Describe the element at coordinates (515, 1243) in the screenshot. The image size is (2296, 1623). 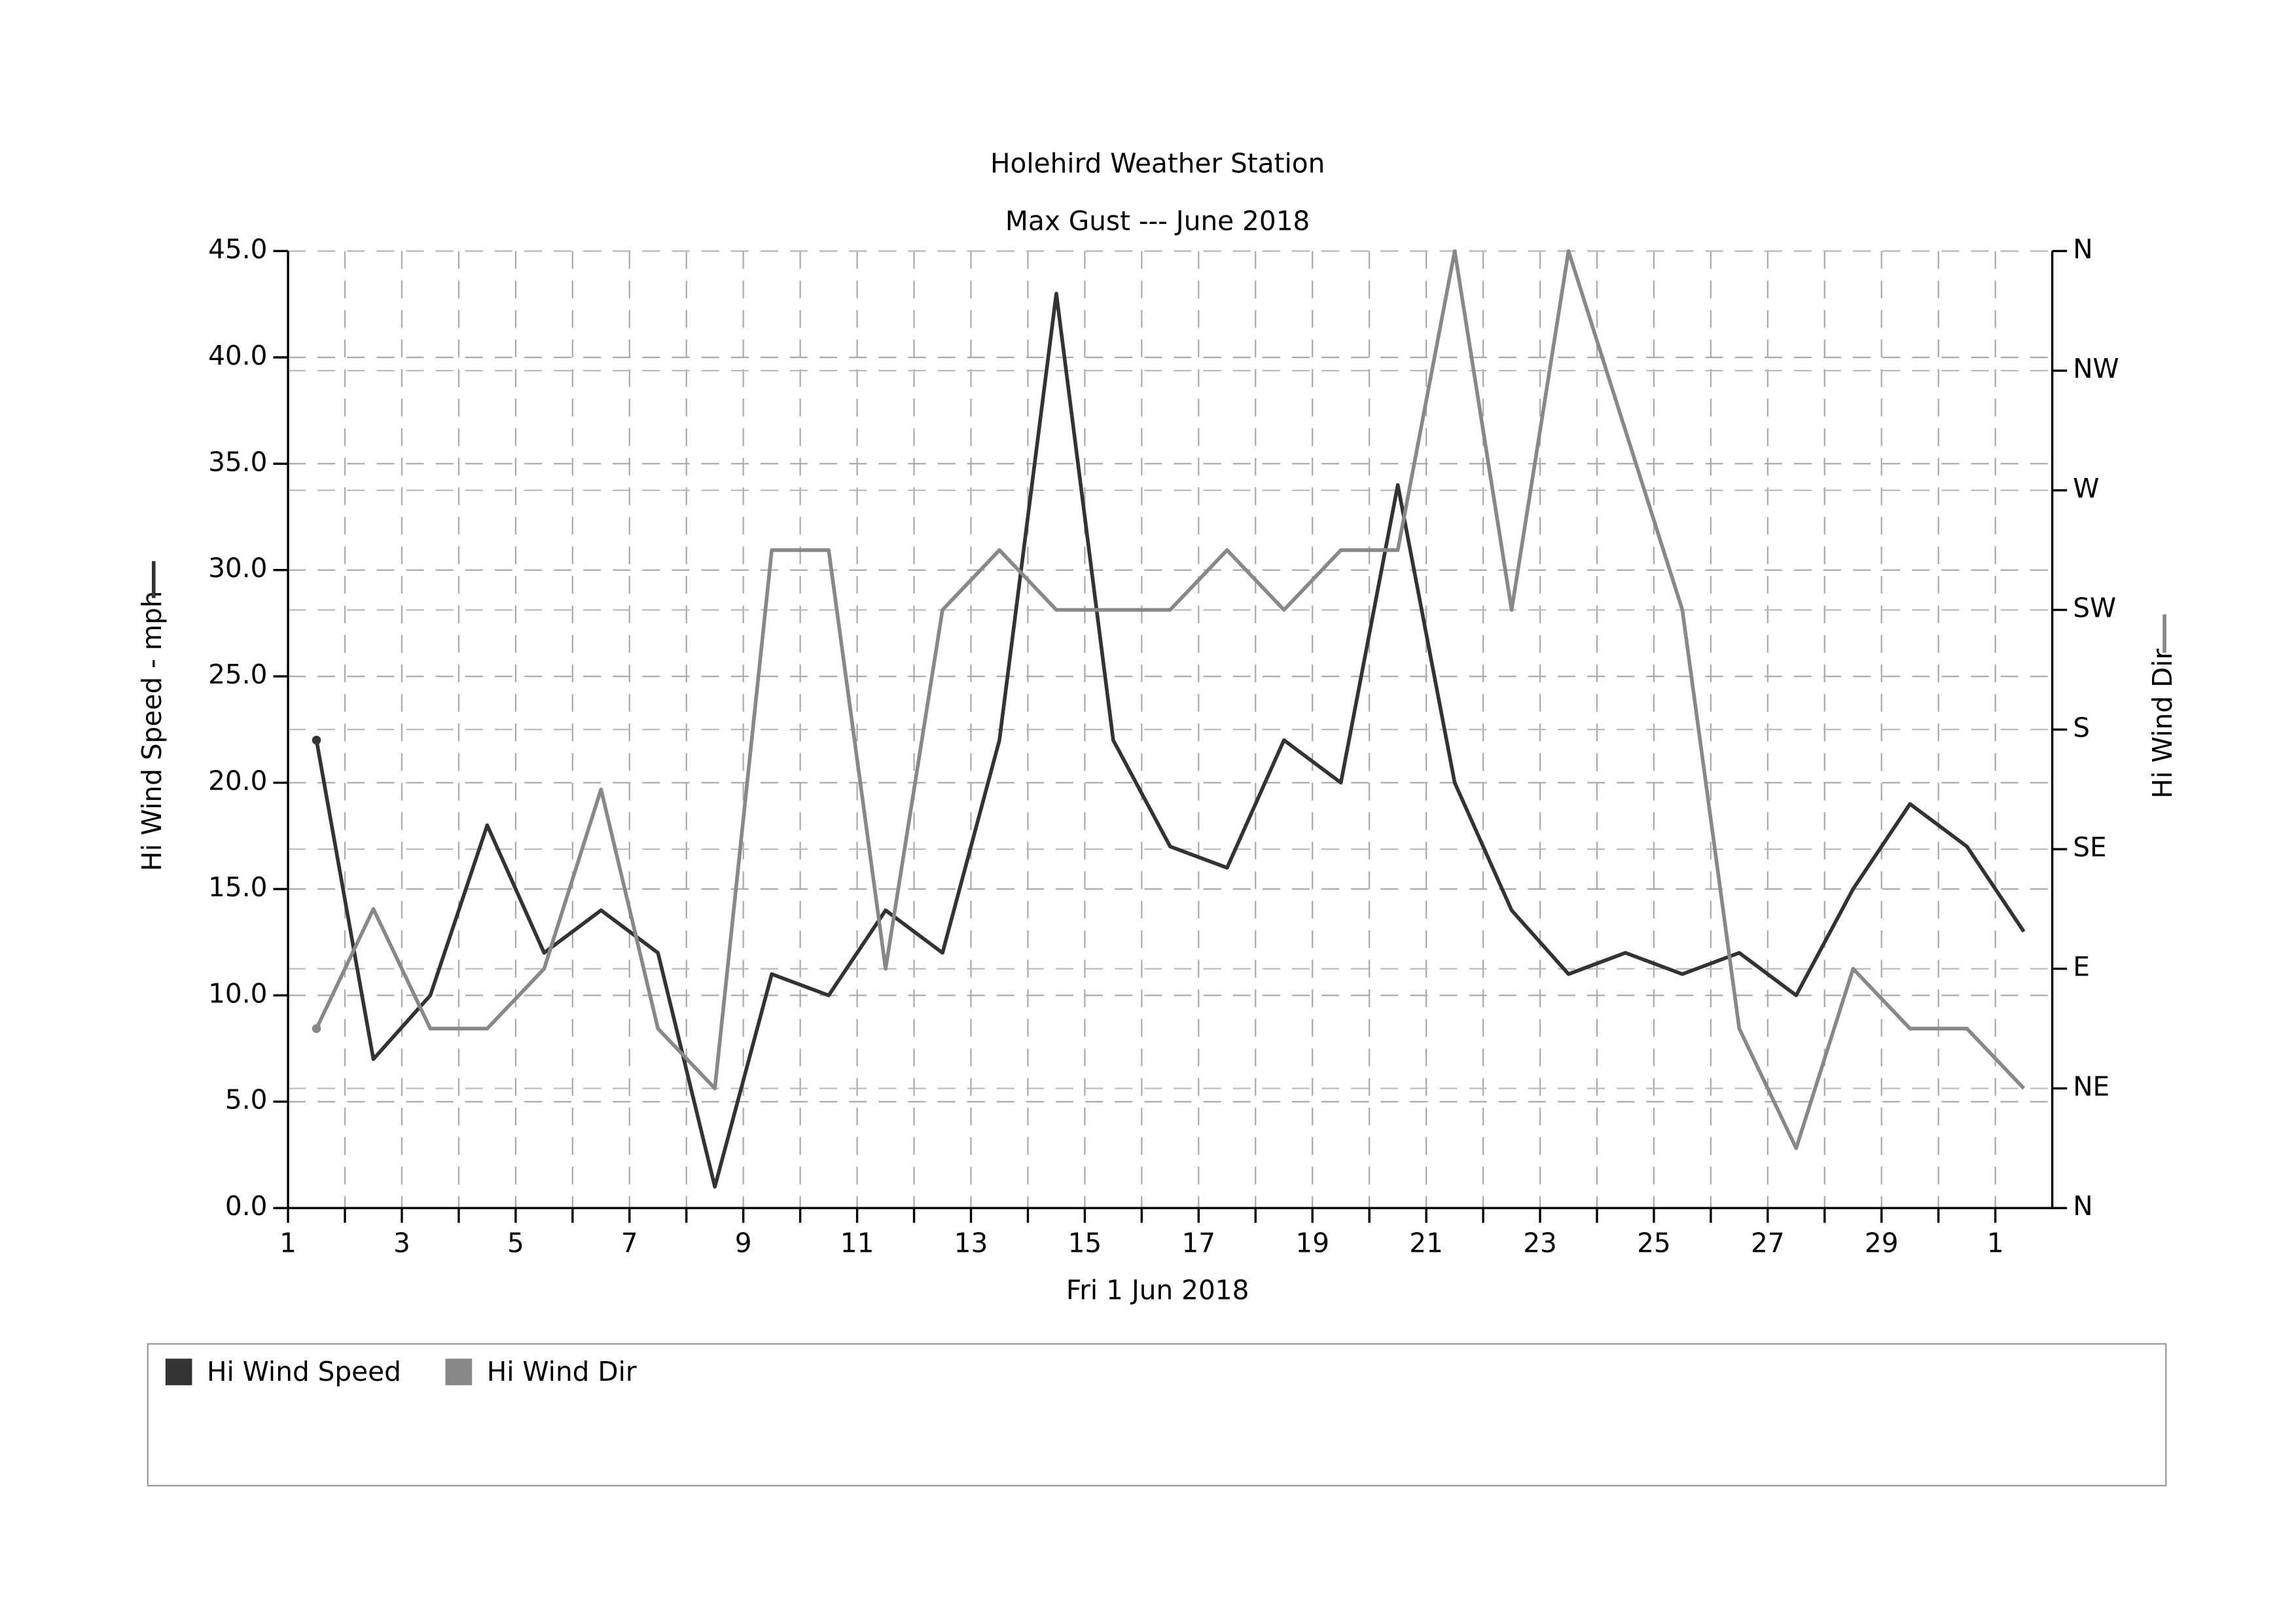
I see `x-tick-label: 5` at that location.